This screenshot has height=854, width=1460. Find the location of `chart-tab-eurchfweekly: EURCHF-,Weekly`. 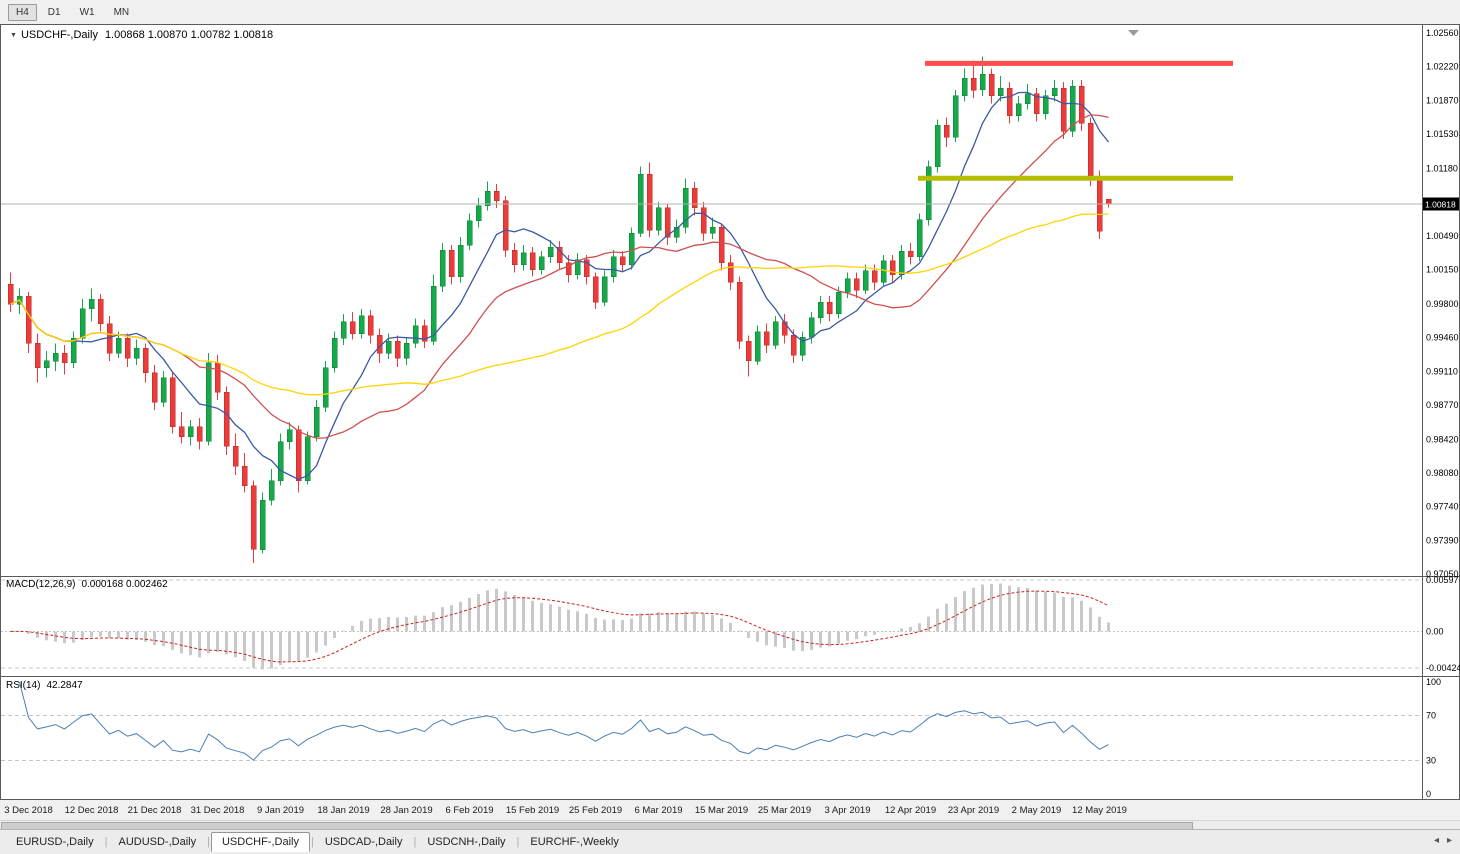

chart-tab-eurchfweekly: EURCHF-,Weekly is located at coordinates (574, 842).